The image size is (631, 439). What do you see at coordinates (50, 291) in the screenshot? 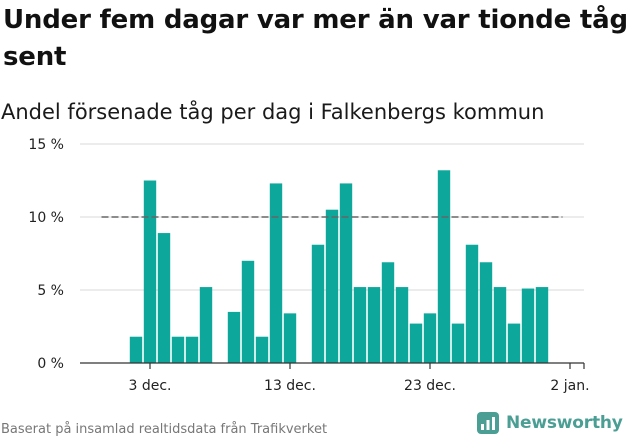
I see `y-tick-label: 5 %` at bounding box center [50, 291].